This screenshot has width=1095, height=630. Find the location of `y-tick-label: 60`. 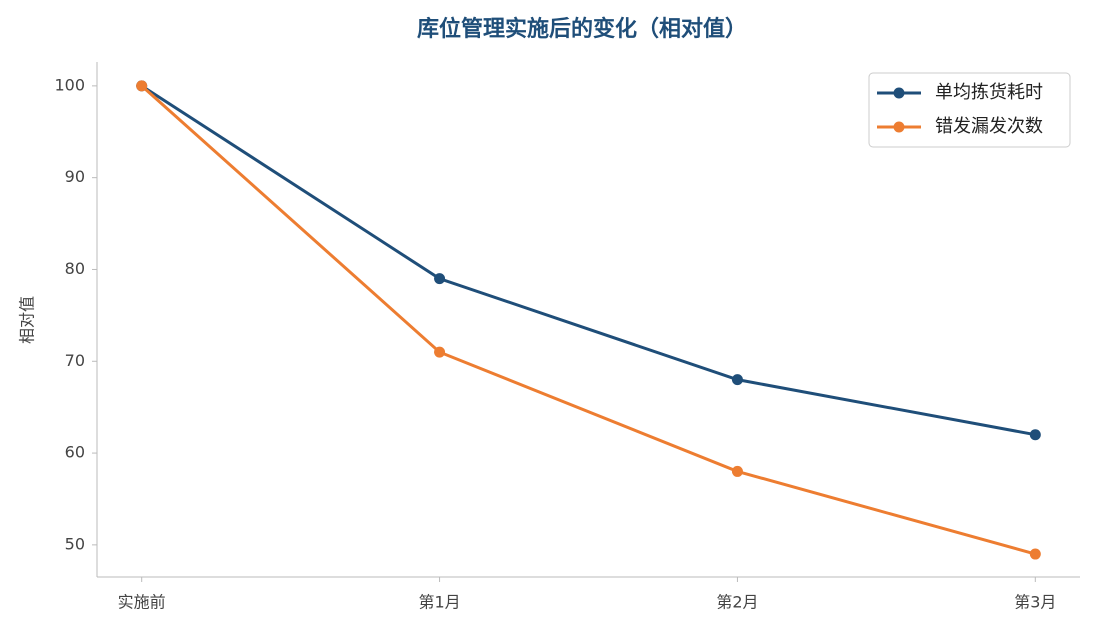

y-tick-label: 60 is located at coordinates (75, 452).